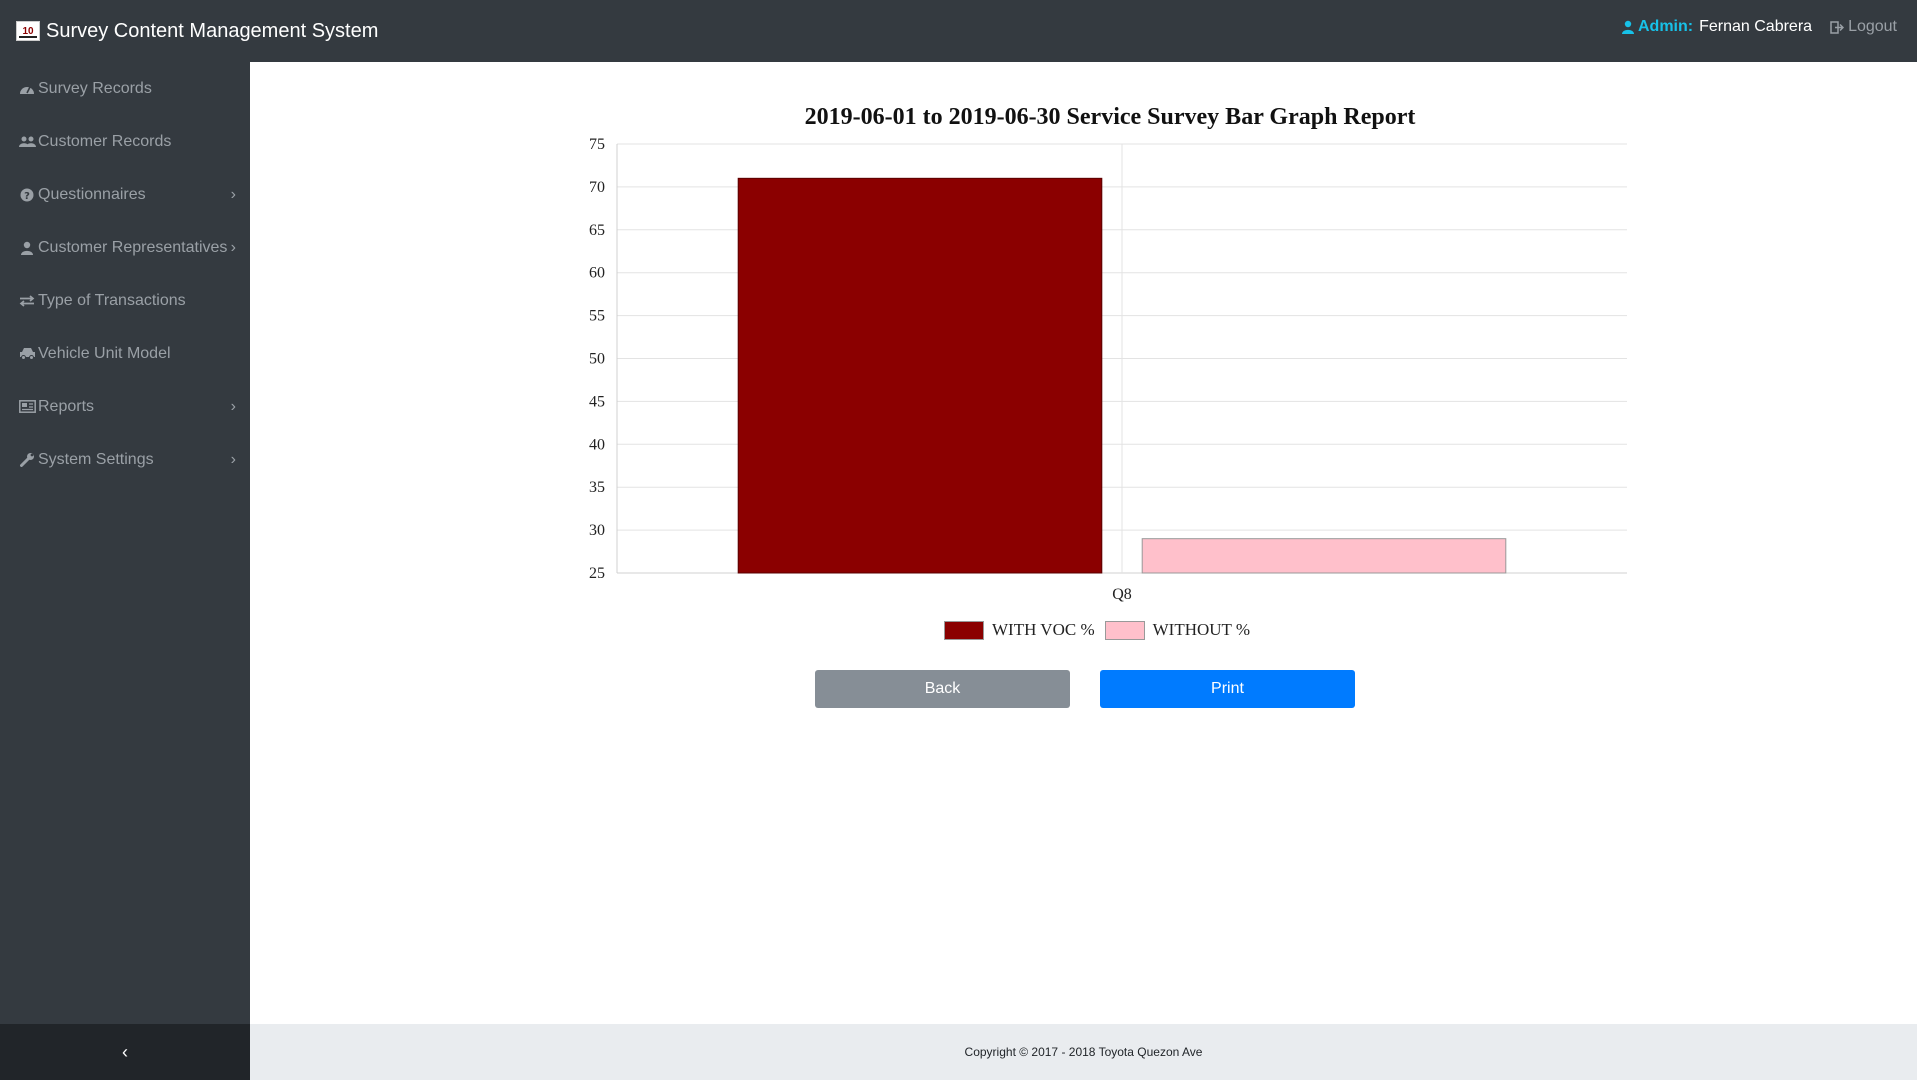 This screenshot has height=1080, width=1917. I want to click on wrench-icon, so click(27, 459).